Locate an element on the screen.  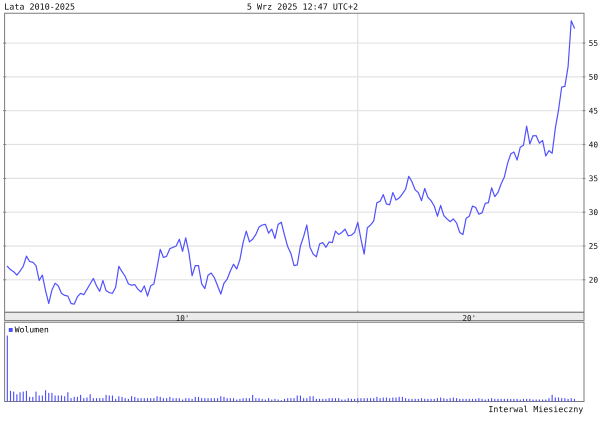
chart-title: Lata 2010-2025 is located at coordinates (39, 6).